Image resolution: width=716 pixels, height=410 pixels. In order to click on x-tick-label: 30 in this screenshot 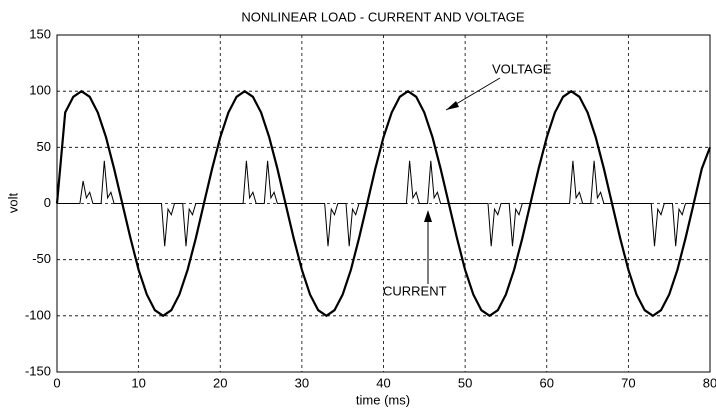, I will do `click(302, 382)`.